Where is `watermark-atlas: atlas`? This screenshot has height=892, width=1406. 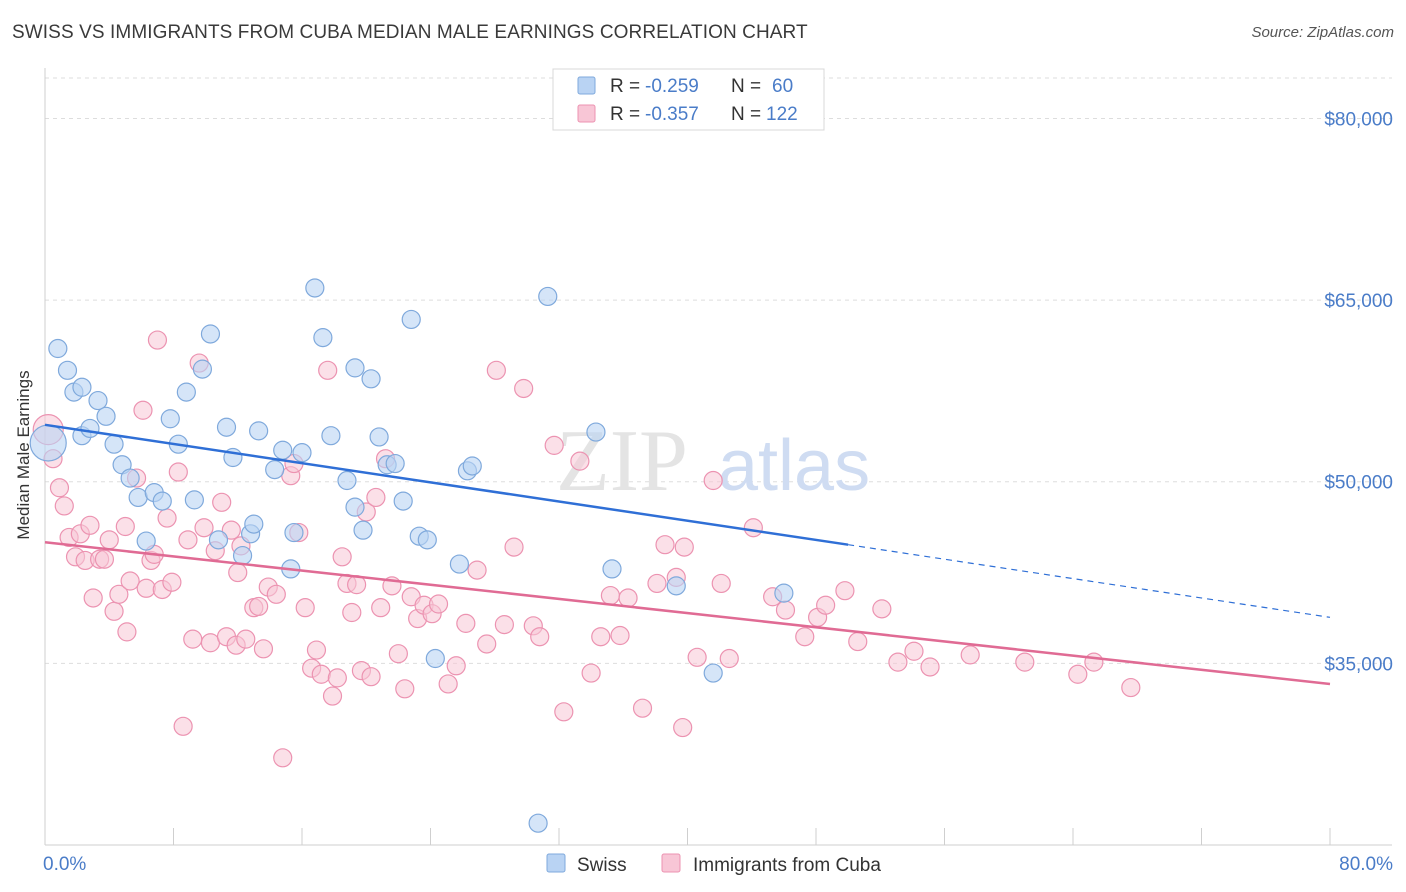
watermark-atlas: atlas is located at coordinates (794, 466).